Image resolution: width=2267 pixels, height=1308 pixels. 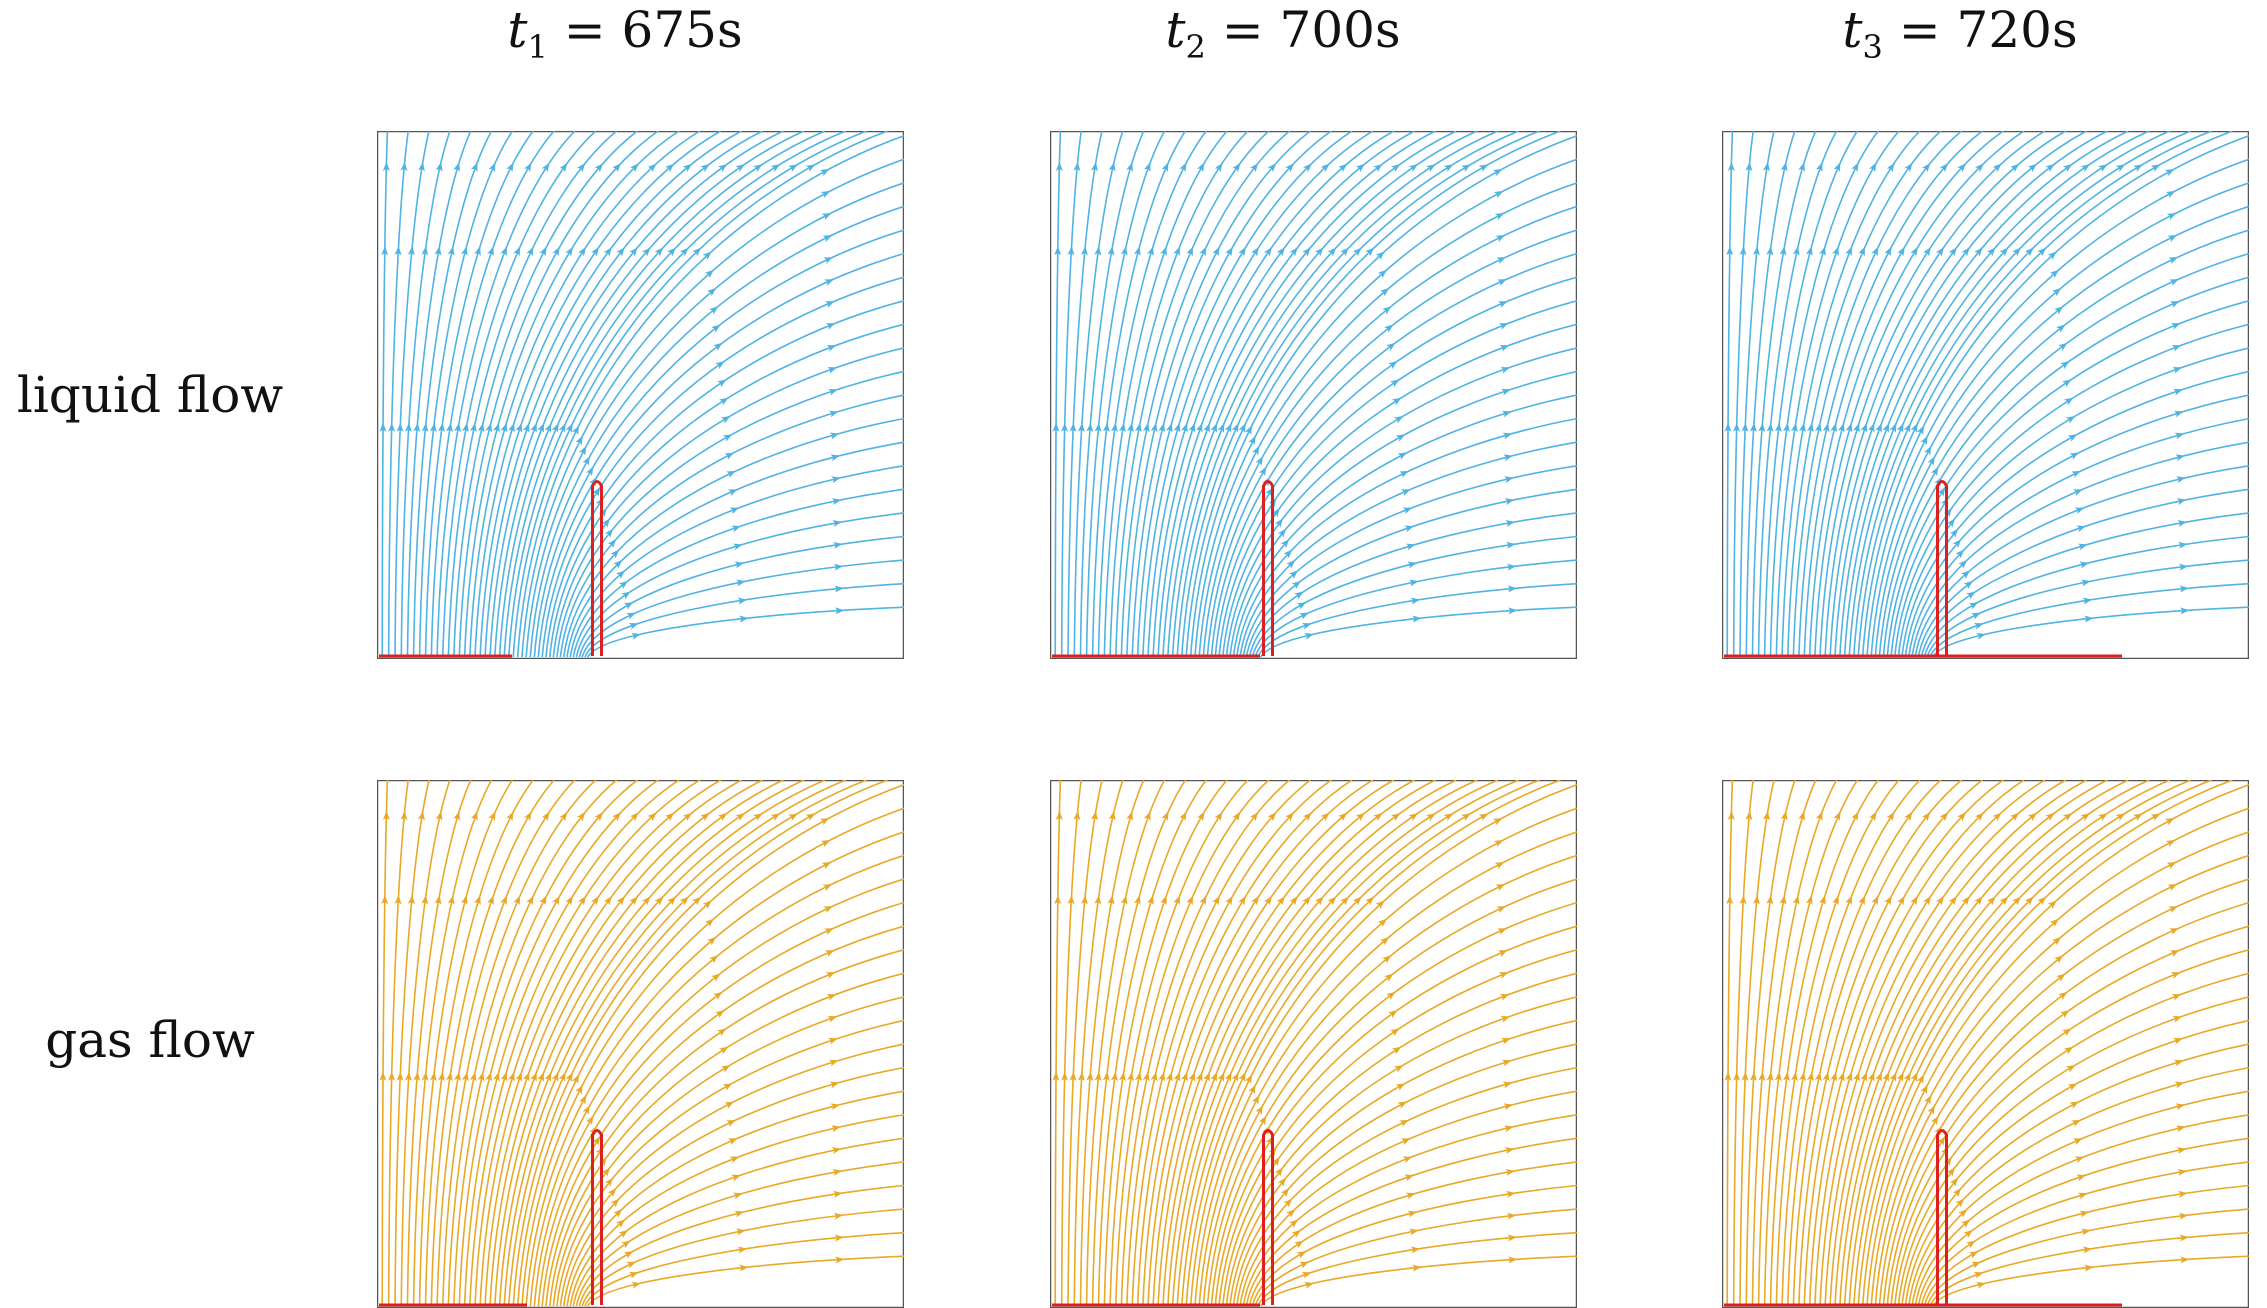 What do you see at coordinates (1175, 30) in the screenshot?
I see `time-symbol: t` at bounding box center [1175, 30].